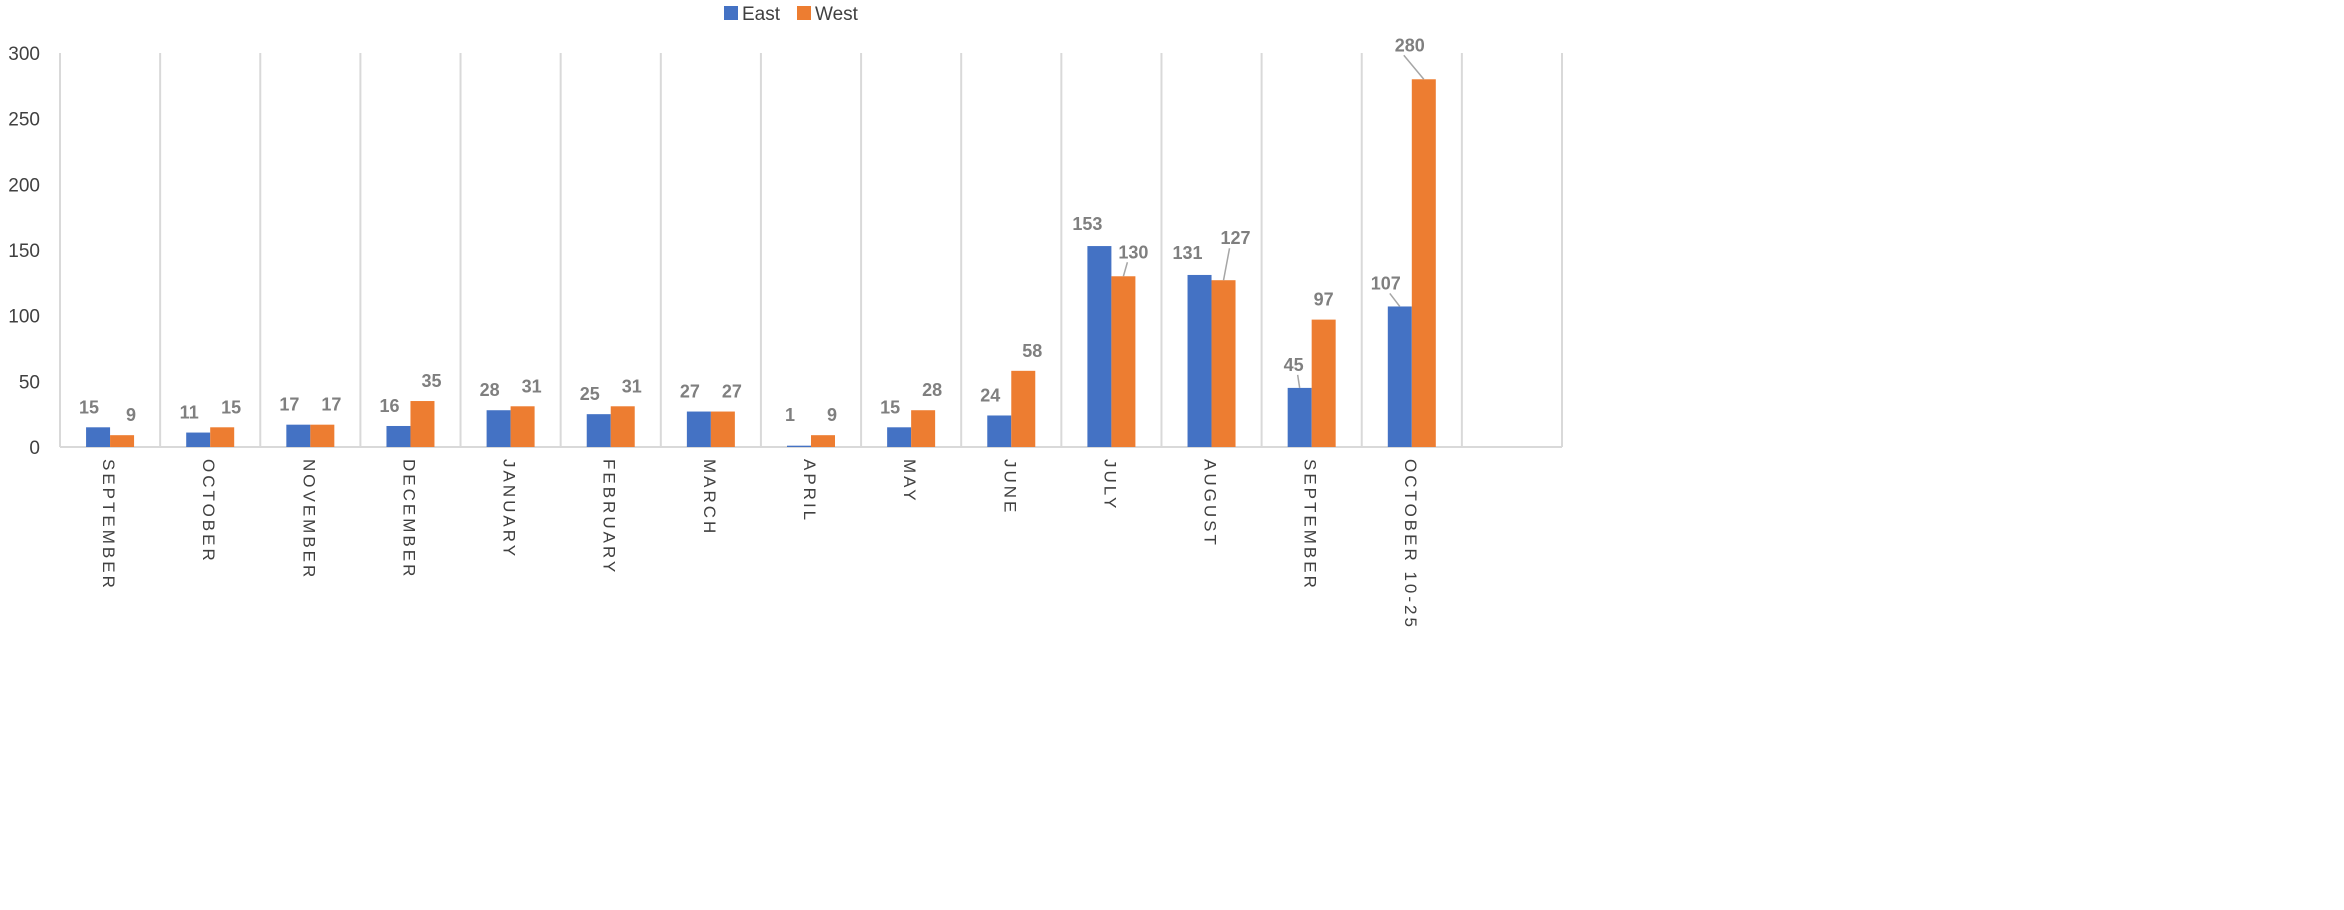 Image resolution: width=2344 pixels, height=910 pixels. Describe the element at coordinates (331, 405) in the screenshot. I see `data-label-west: 17` at that location.